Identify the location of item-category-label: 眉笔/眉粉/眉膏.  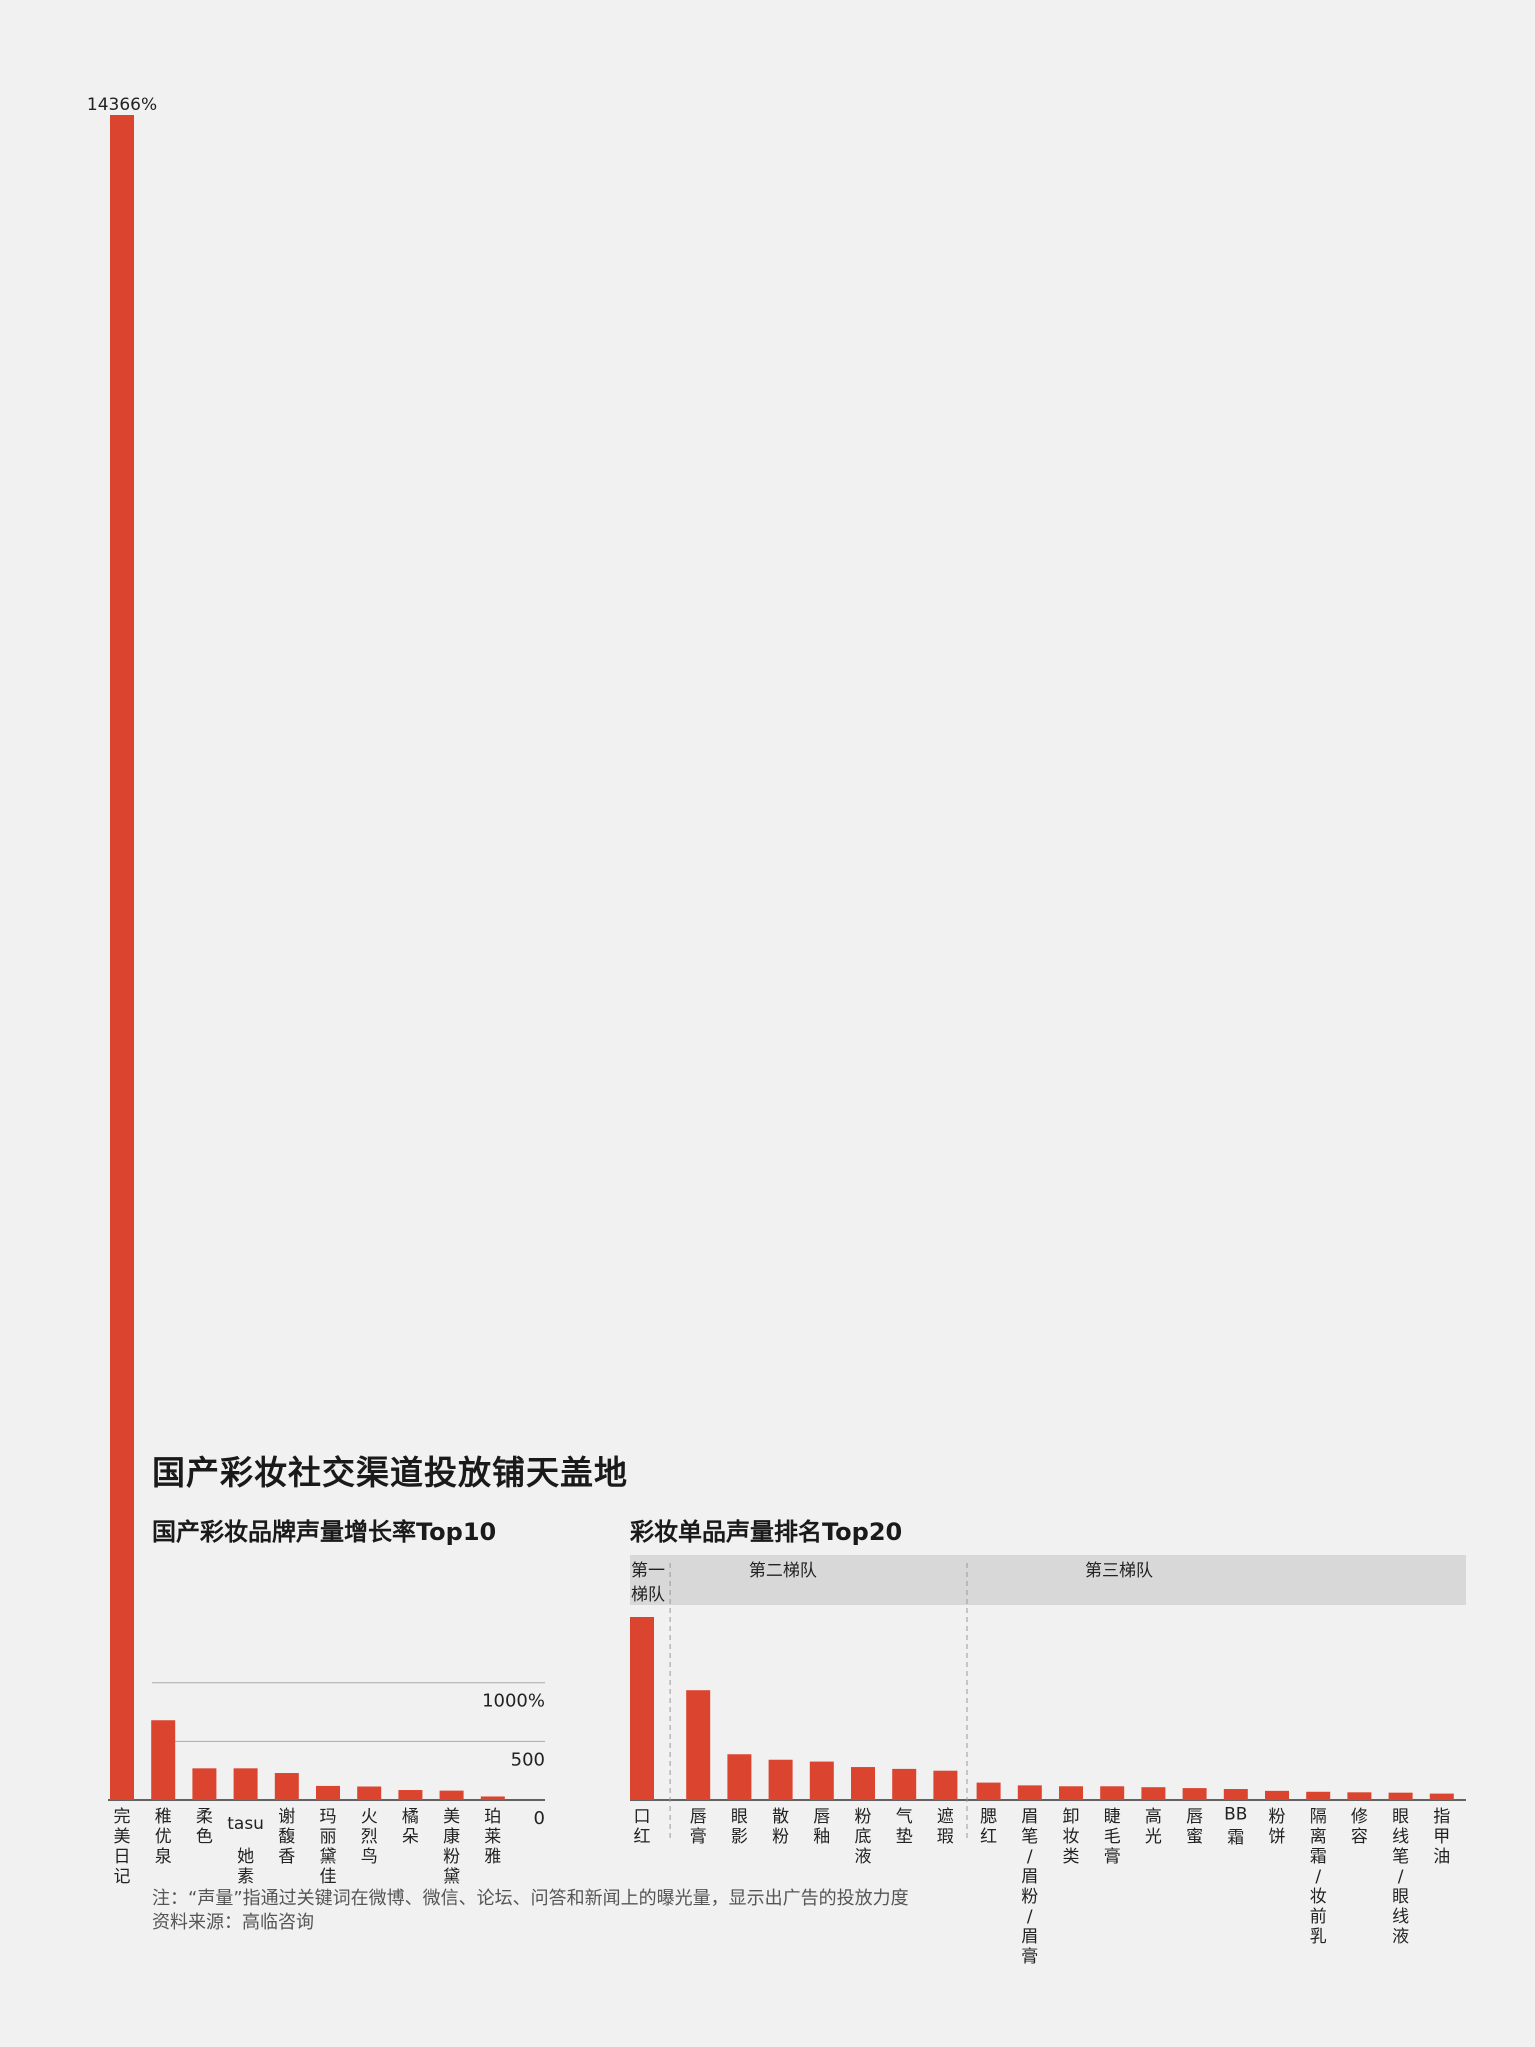
(1029, 1887).